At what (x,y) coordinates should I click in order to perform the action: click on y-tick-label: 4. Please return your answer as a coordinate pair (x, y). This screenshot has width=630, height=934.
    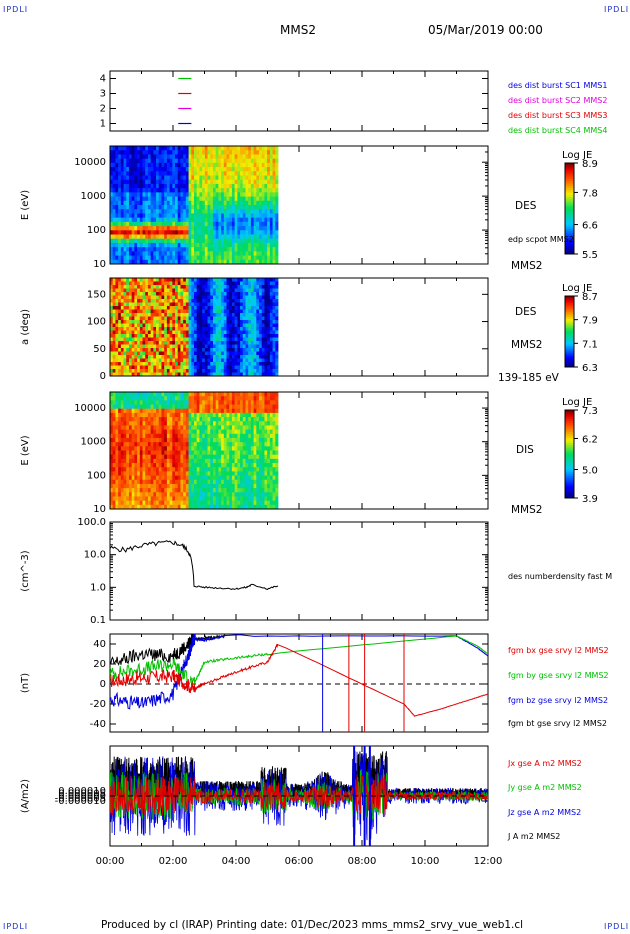
    Looking at the image, I should click on (103, 79).